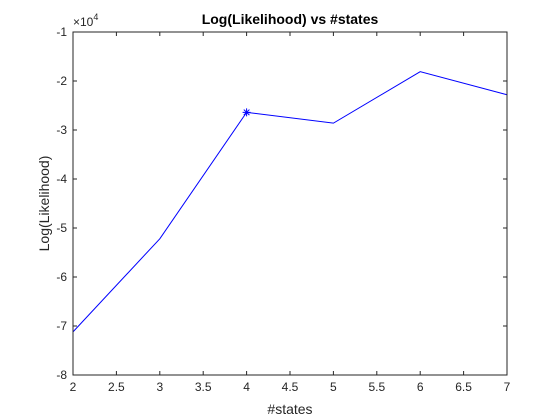  I want to click on x-tick-label: 6.5, so click(463, 387).